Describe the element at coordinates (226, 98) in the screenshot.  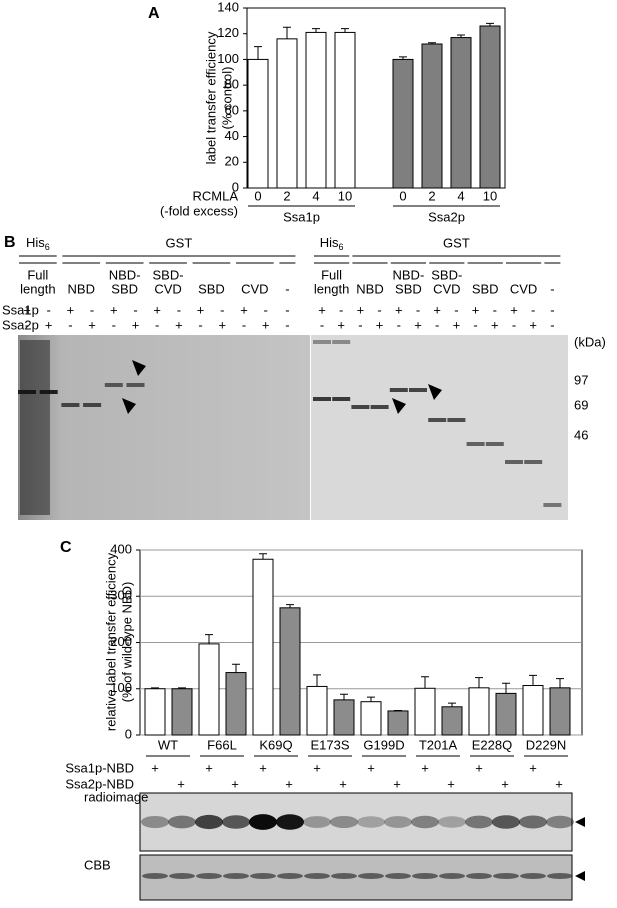
I see `y-axis-label: (% control)` at that location.